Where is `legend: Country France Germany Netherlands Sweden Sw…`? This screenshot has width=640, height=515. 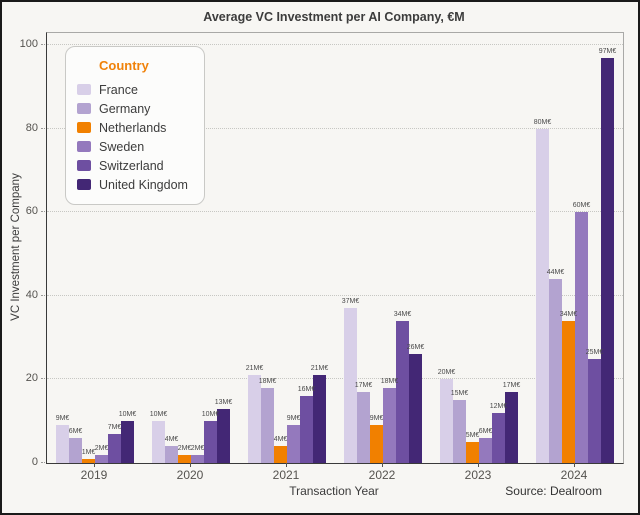 legend: Country France Germany Netherlands Sweden Sw… is located at coordinates (135, 125).